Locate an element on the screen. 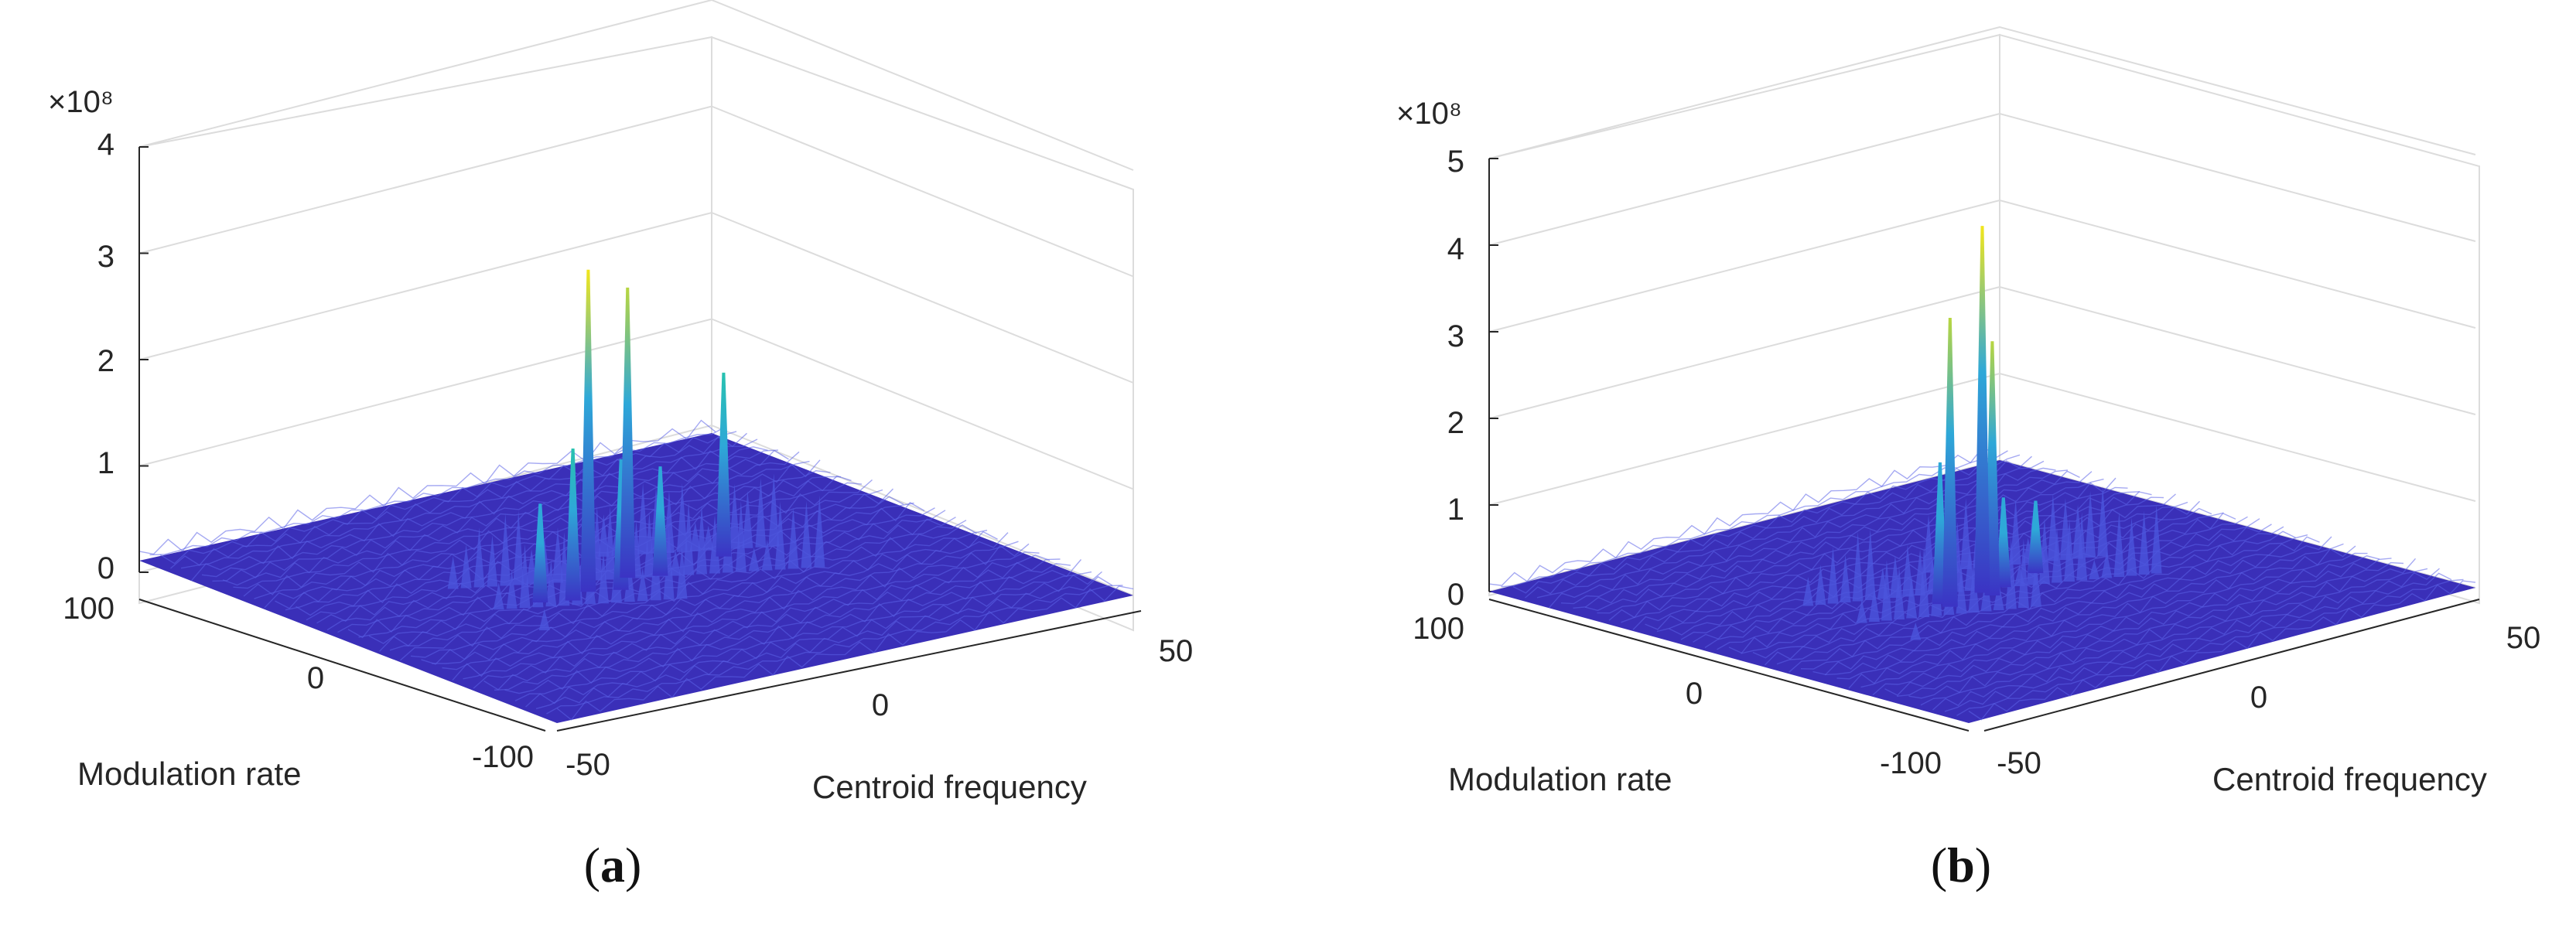 This screenshot has width=2576, height=928. panel-b-y-tick: -100 is located at coordinates (1911, 763).